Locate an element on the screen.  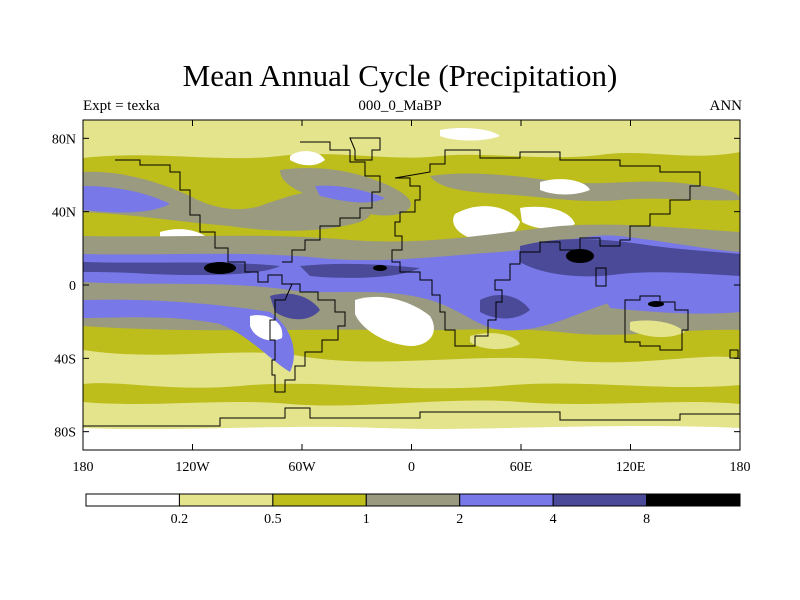
coast-namerica-west is located at coordinates (203, 222).